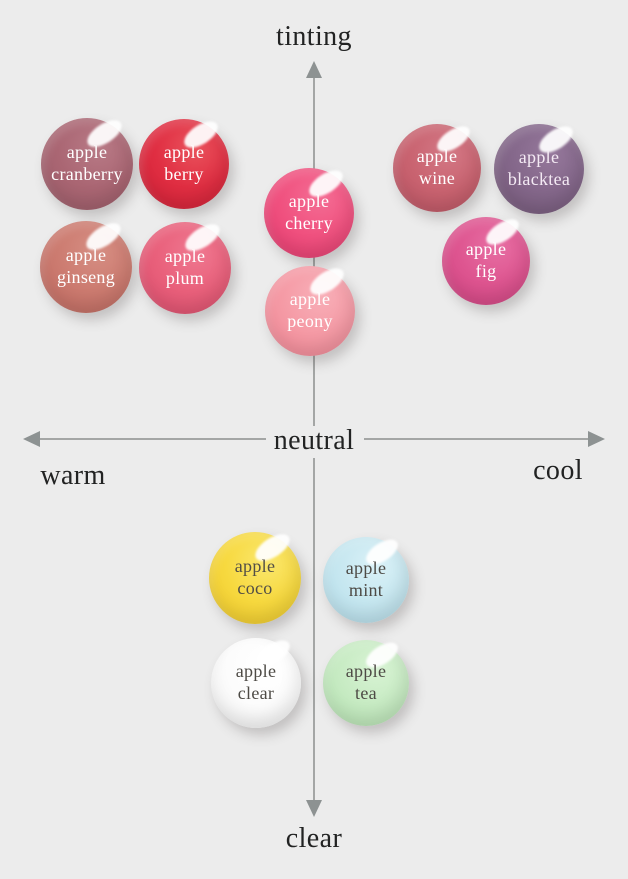 This screenshot has height=879, width=628. I want to click on vertical-axis-line-lower, so click(314, 630).